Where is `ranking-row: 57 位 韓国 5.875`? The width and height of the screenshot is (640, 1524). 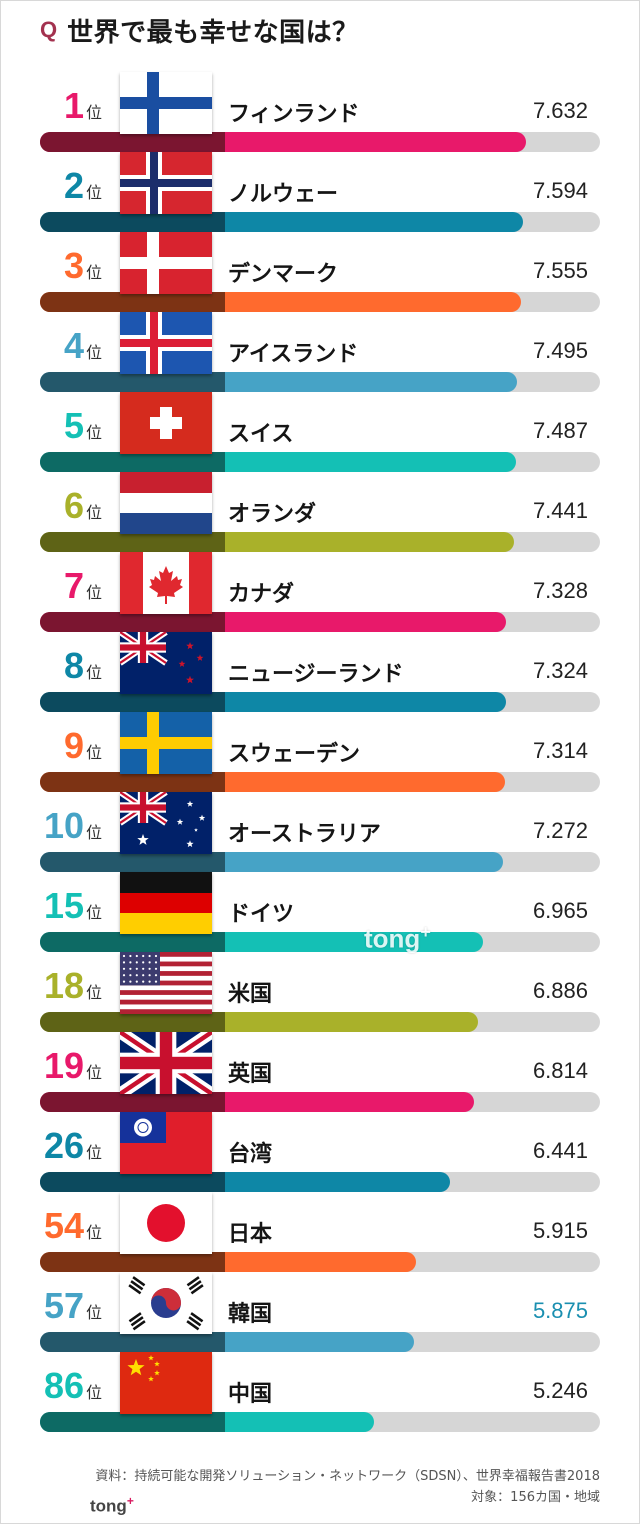
ranking-row: 57 位 韓国 5.875 is located at coordinates (320, 1312).